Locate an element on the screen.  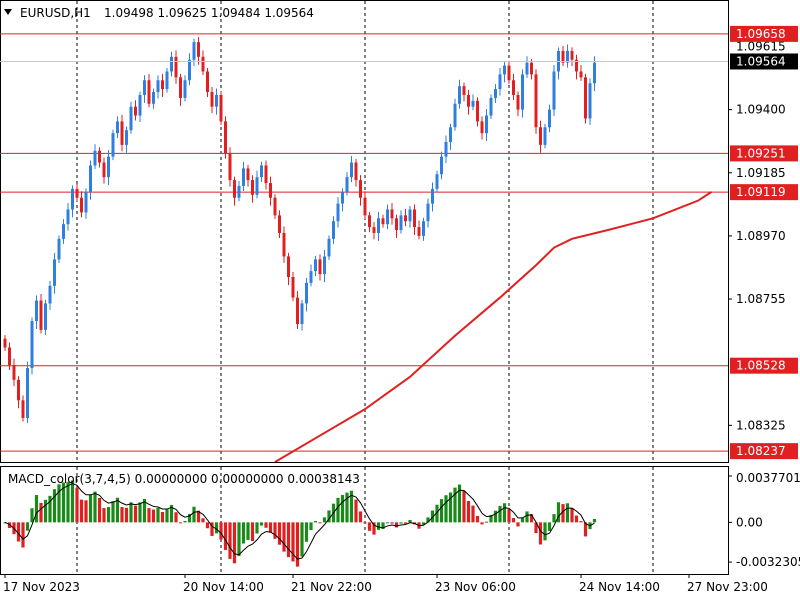
macd-signal is located at coordinates (299, 521).